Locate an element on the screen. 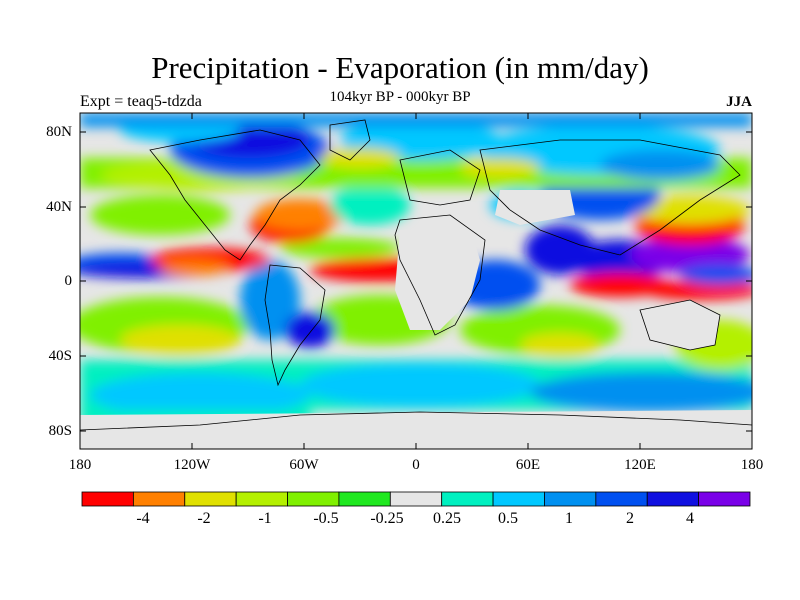 The width and height of the screenshot is (800, 600). lat-tick-label: 40N is located at coordinates (59, 207).